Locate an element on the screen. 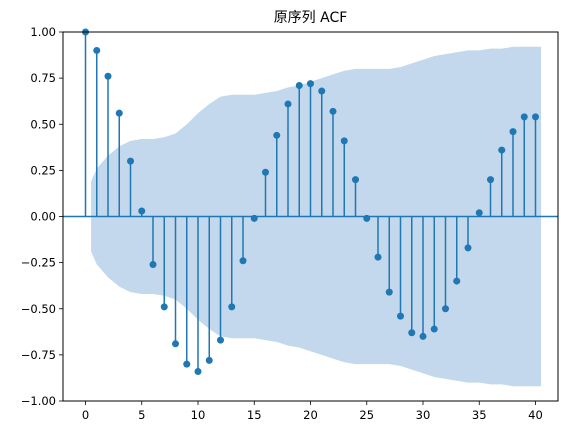 This screenshot has height=439, width=568. y-tick-label: 0.75 is located at coordinates (43, 78).